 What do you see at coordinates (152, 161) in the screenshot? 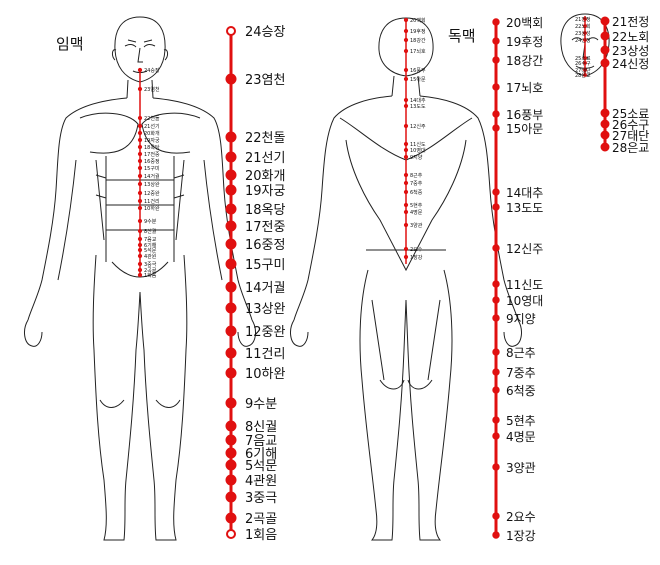
I see `ren-body-point-label: 16중정` at bounding box center [152, 161].